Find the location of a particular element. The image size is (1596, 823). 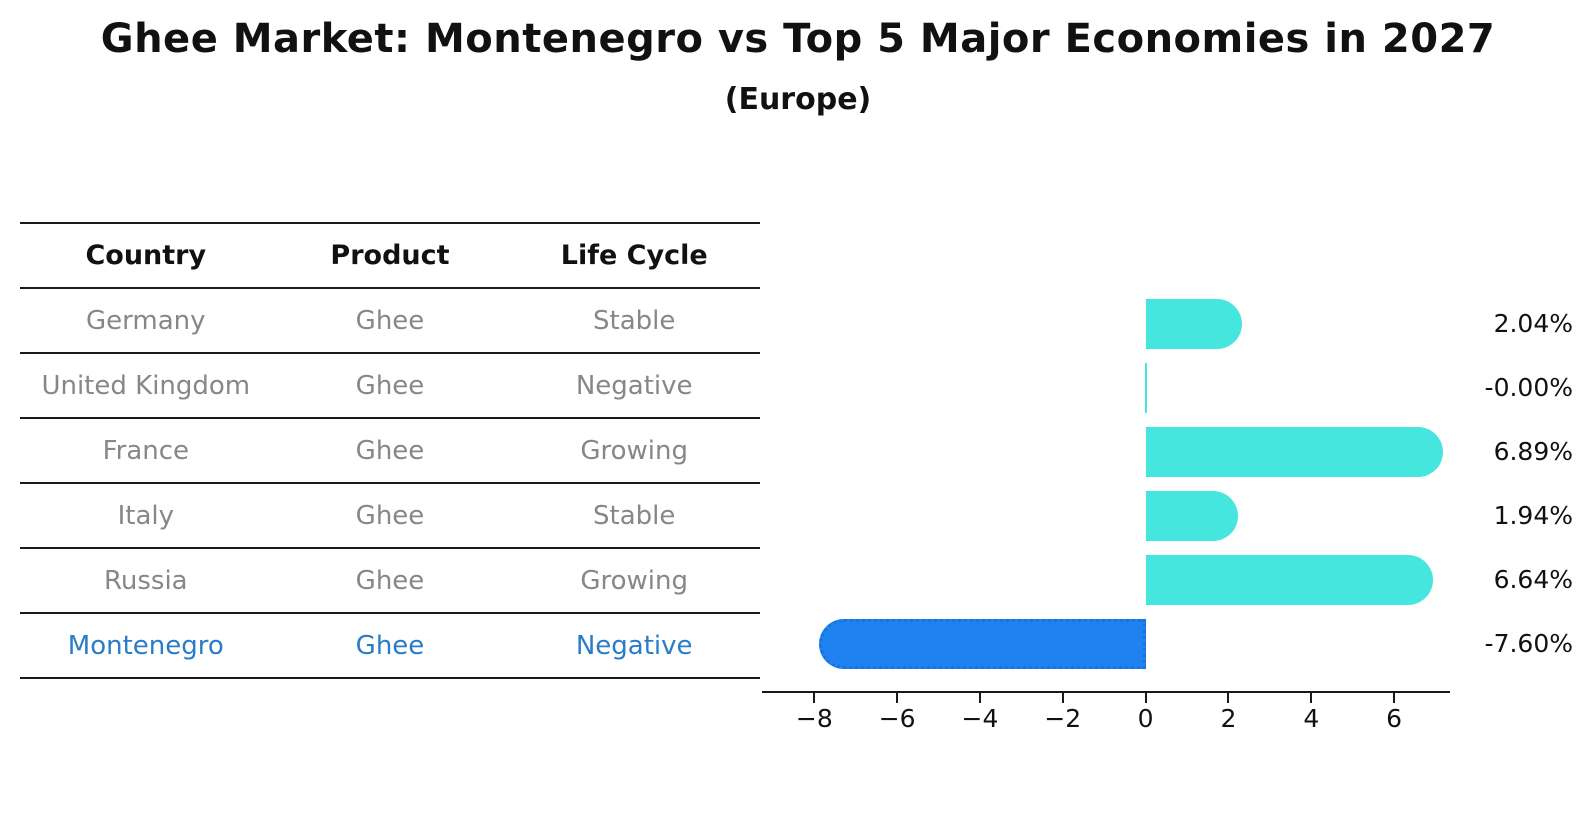

bar-russia is located at coordinates (1289, 580).